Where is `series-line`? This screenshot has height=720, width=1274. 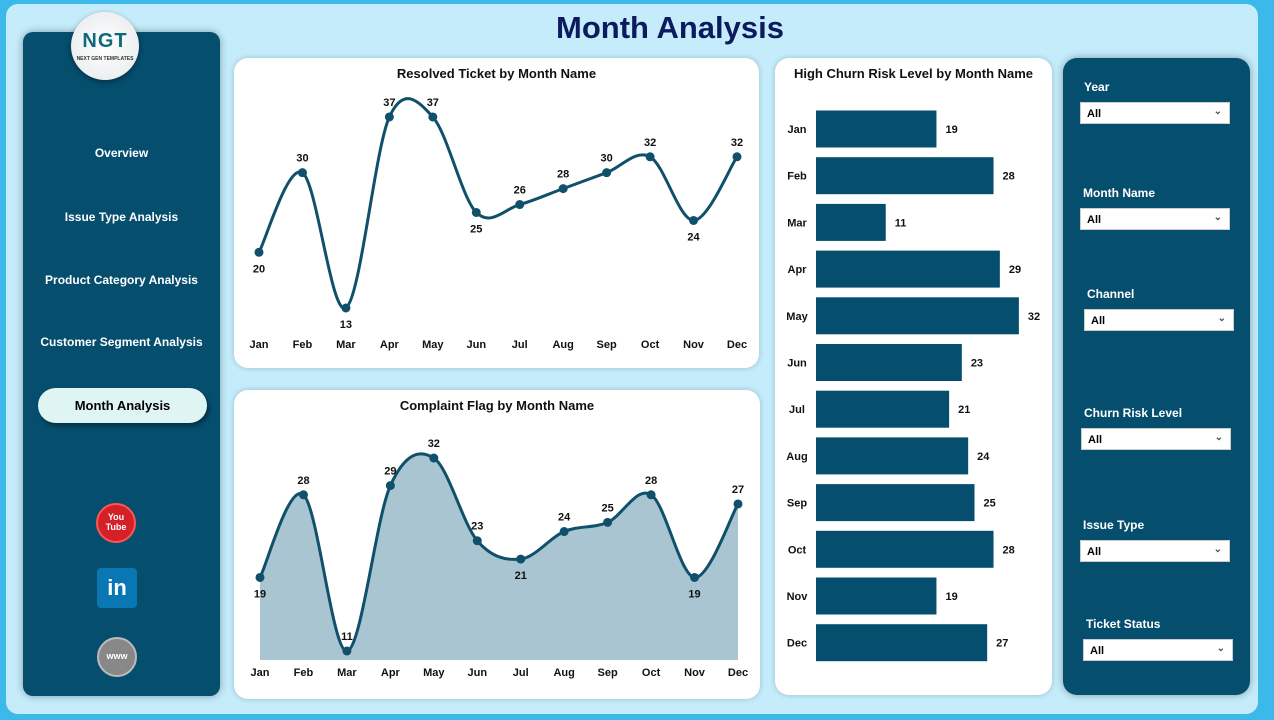 series-line is located at coordinates (498, 203).